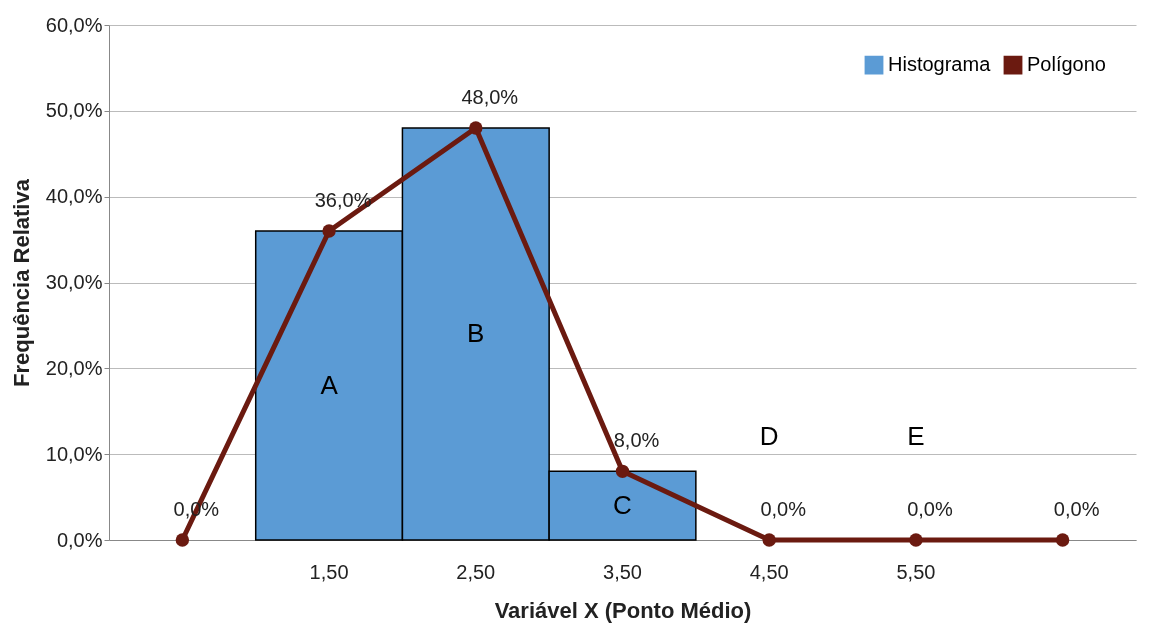  I want to click on legend-label: Histograma, so click(940, 64).